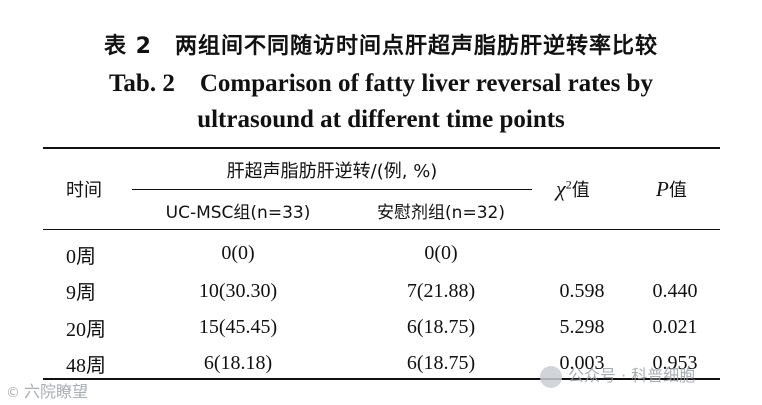 Image resolution: width=762 pixels, height=405 pixels. Describe the element at coordinates (86, 330) in the screenshot. I see `row-2-time: 20周` at that location.